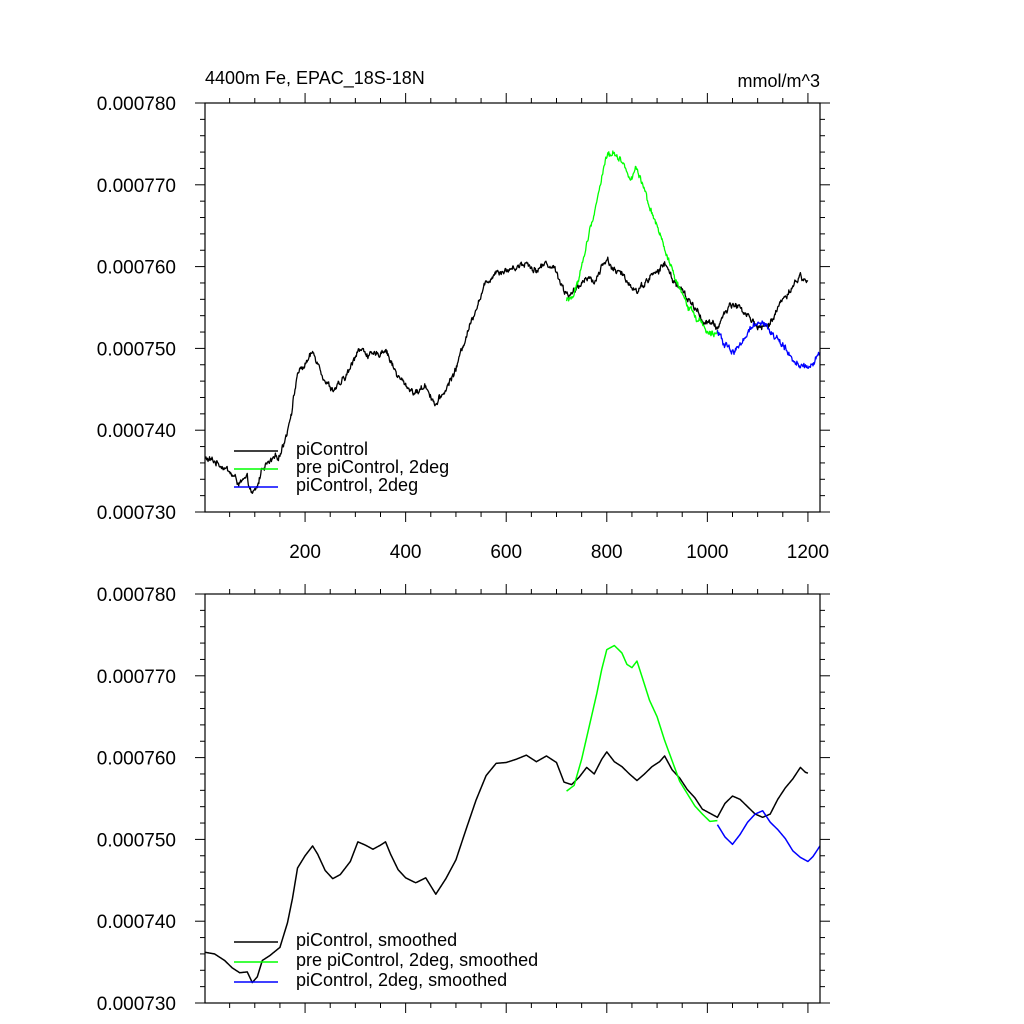  I want to click on series-line-pre-picontrol-2deg-smoothed, so click(642, 733).